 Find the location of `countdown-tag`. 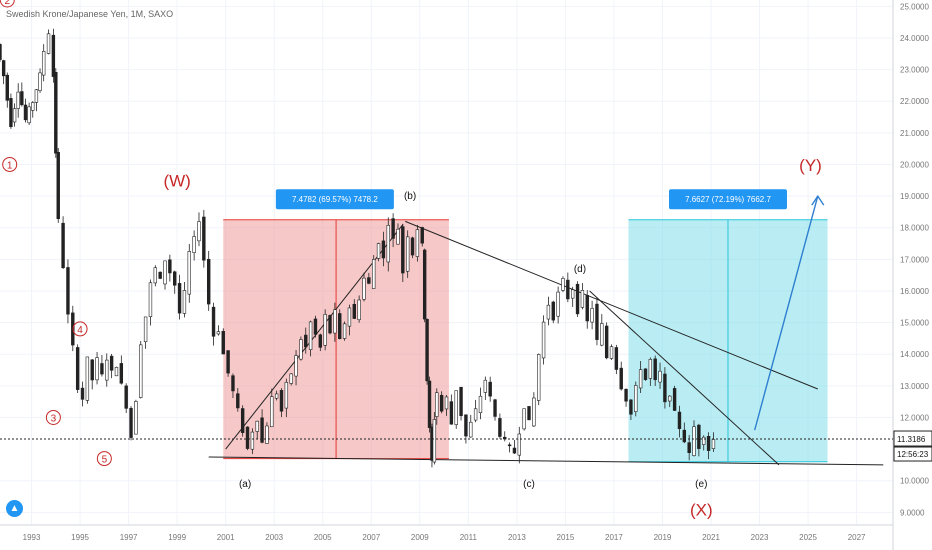

countdown-tag is located at coordinates (912, 454).